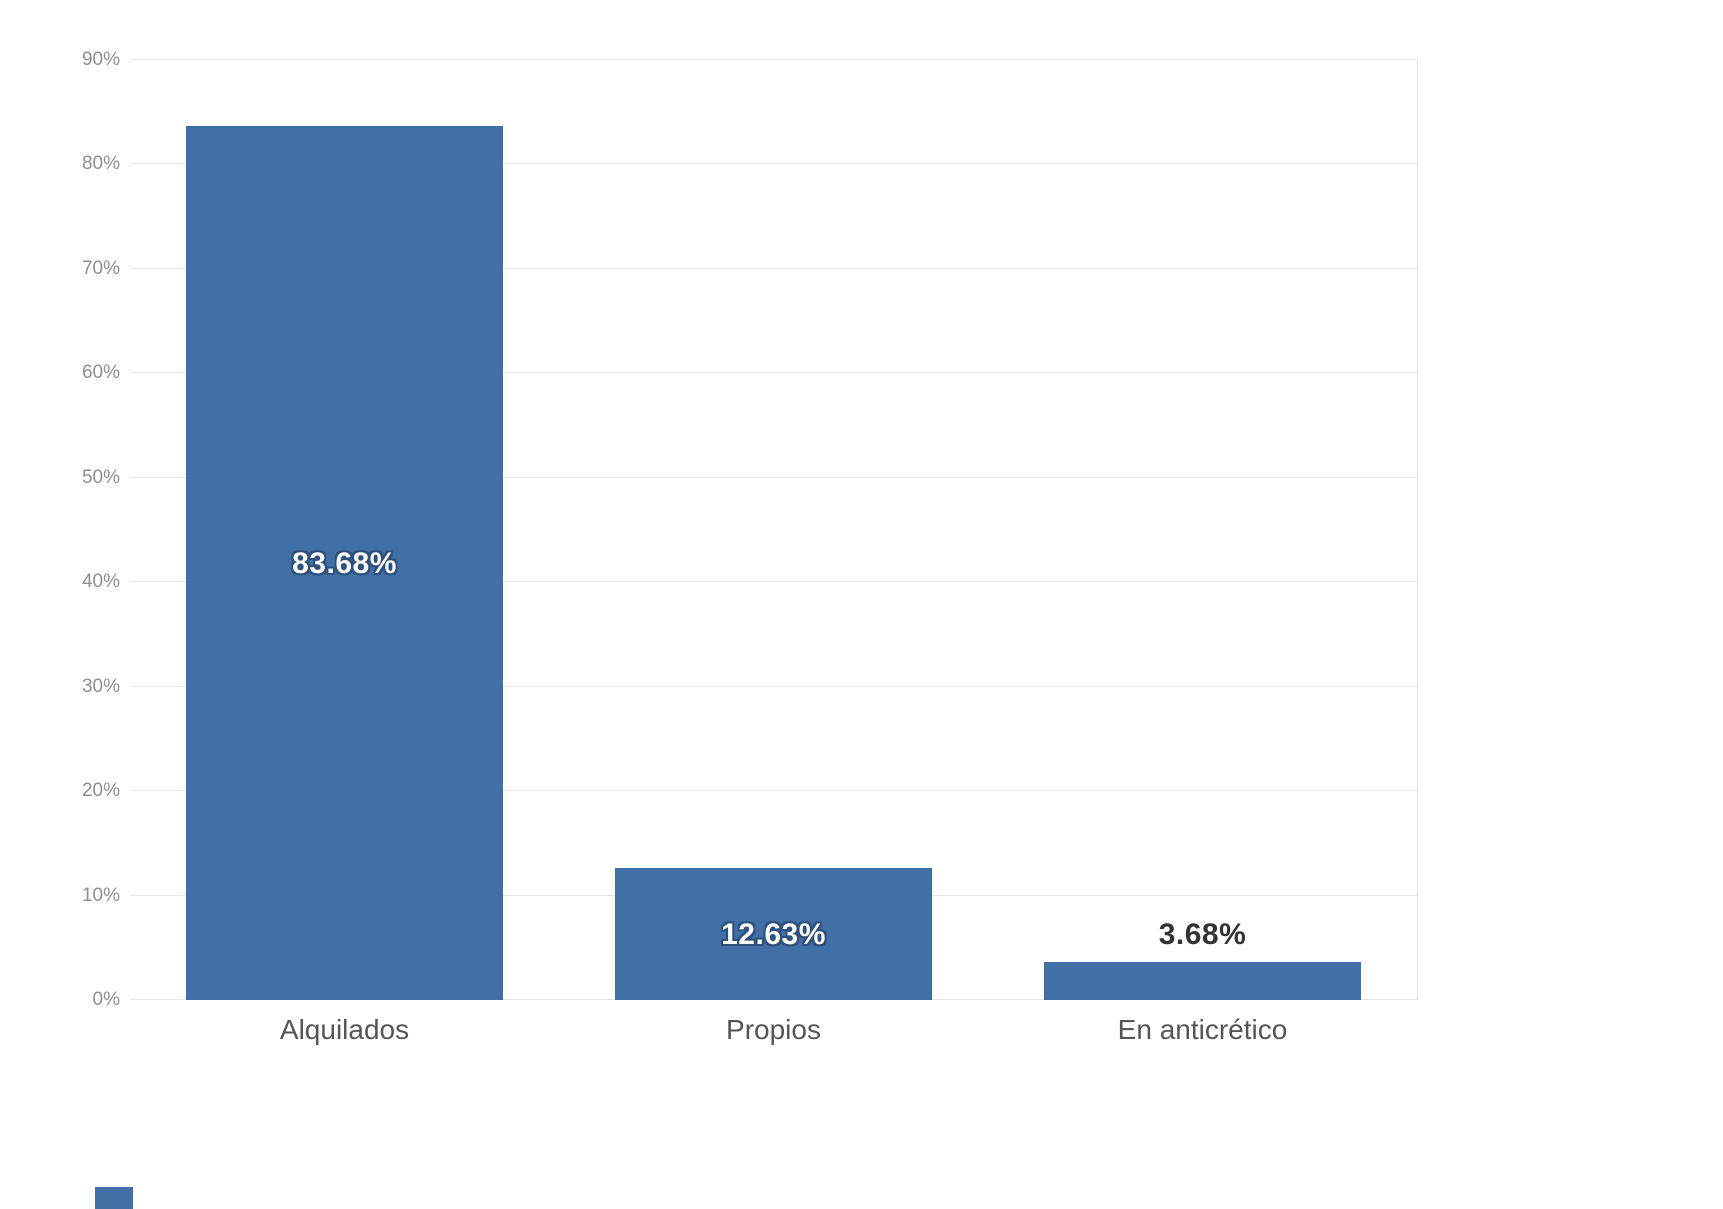  What do you see at coordinates (1202, 1029) in the screenshot?
I see `x-category-label: En anticrético` at bounding box center [1202, 1029].